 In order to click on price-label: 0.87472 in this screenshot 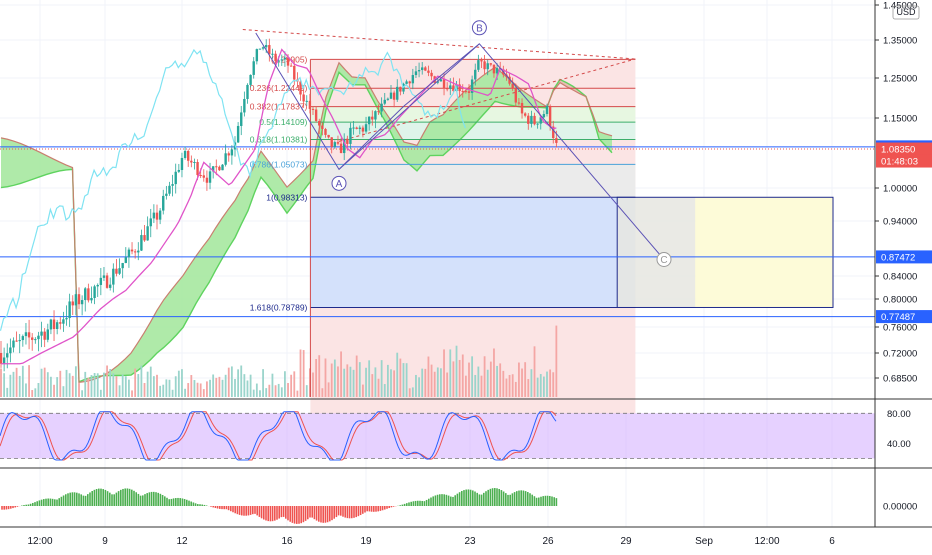, I will do `click(898, 257)`.